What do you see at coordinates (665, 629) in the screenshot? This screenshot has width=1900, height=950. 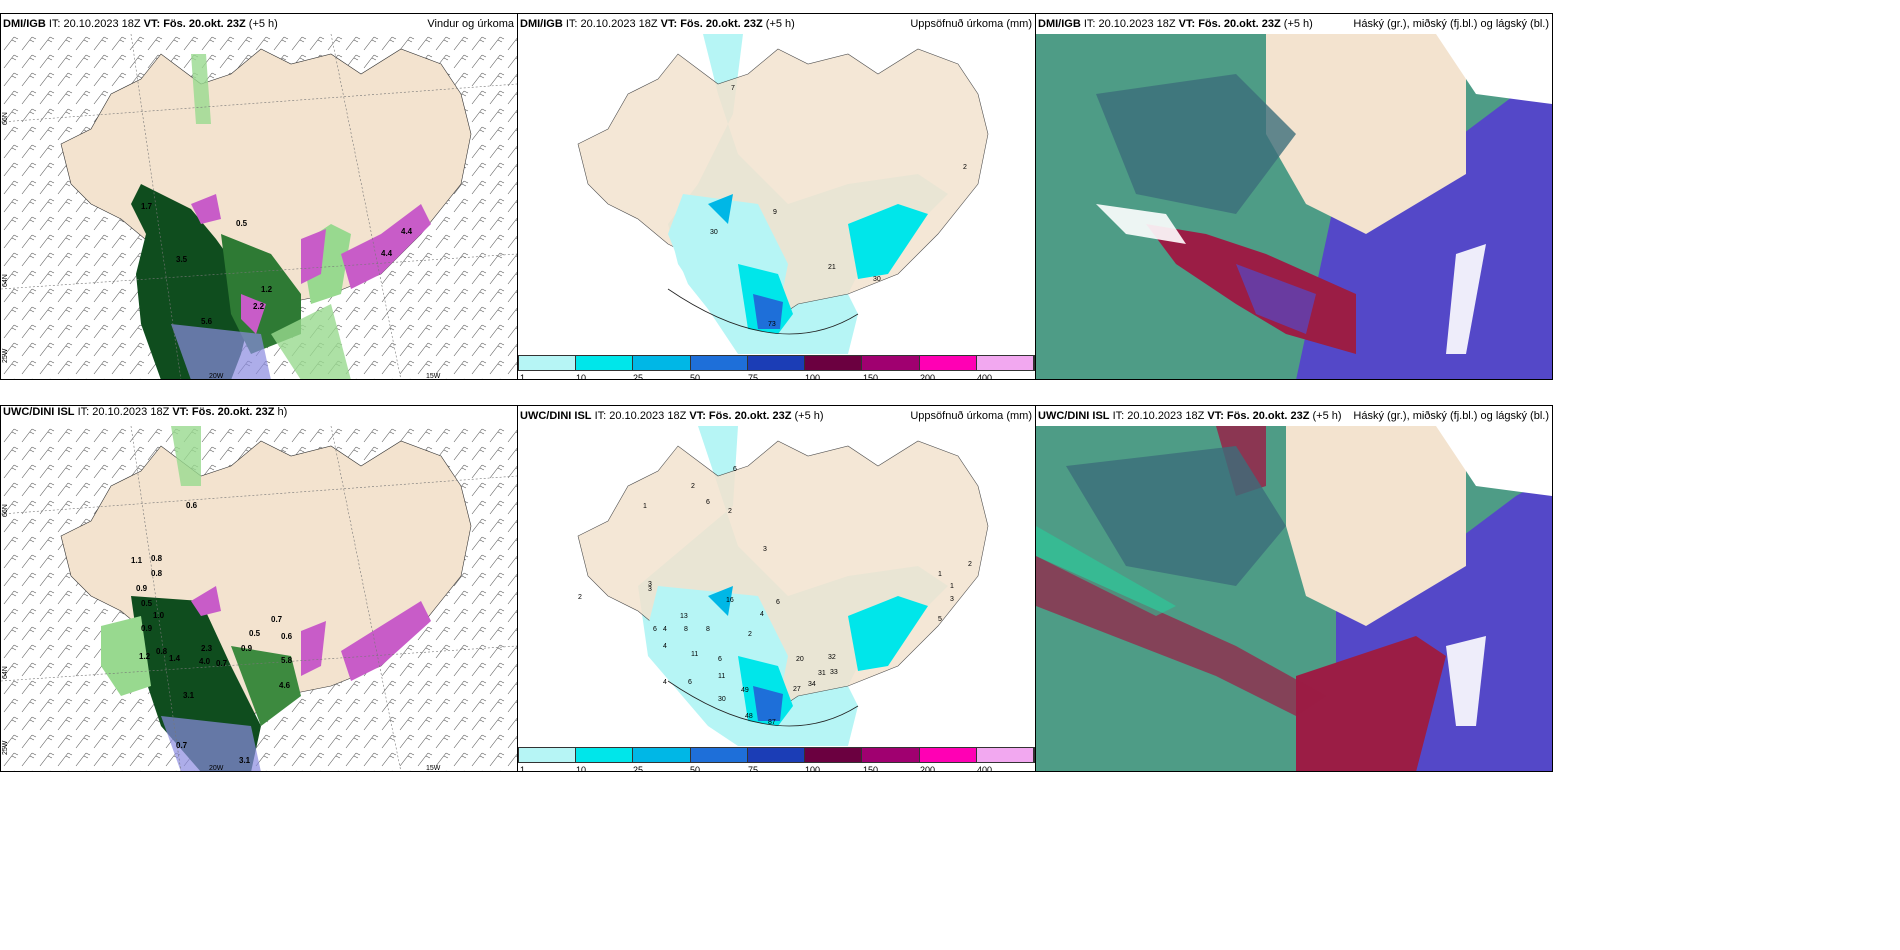 I see `precip-value: 4` at bounding box center [665, 629].